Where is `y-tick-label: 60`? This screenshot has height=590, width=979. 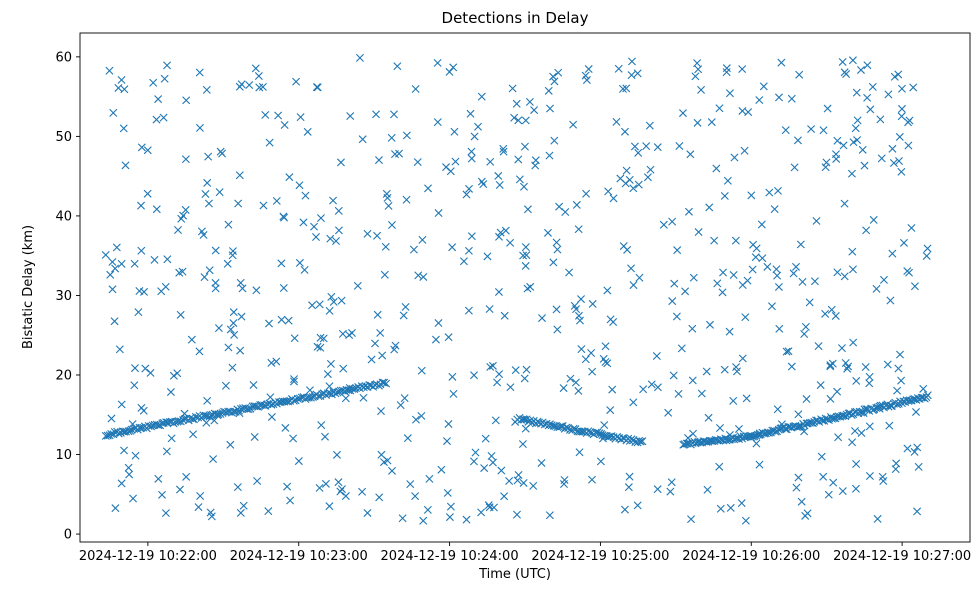
y-tick-label: 60 is located at coordinates (63, 57).